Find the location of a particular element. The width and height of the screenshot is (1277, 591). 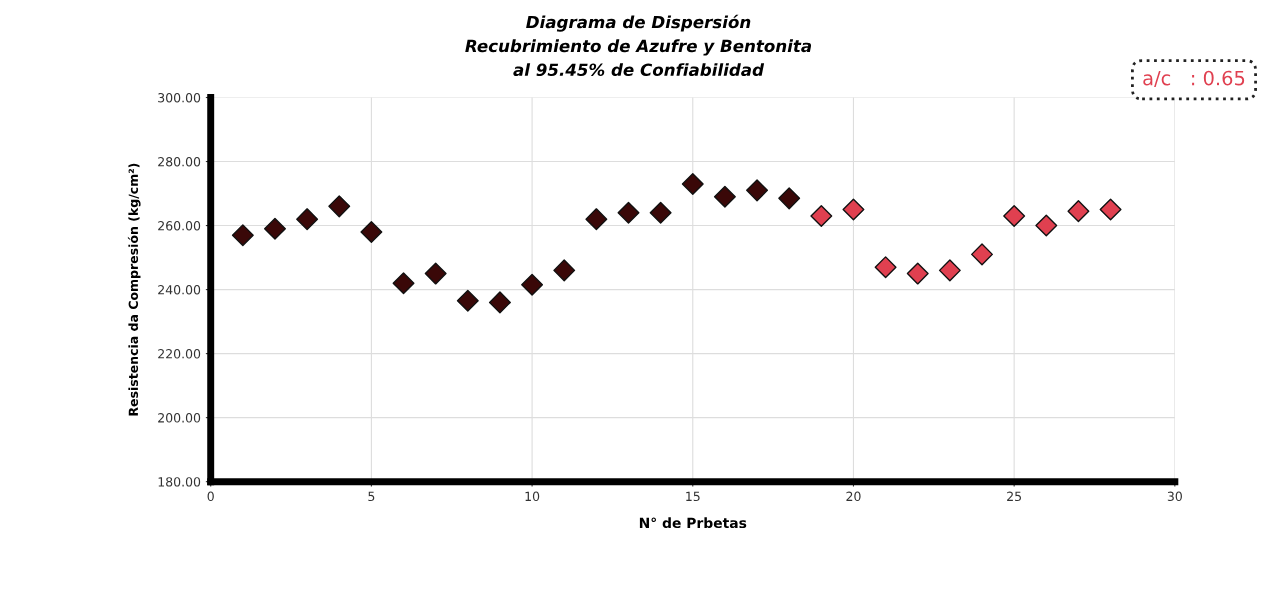

y-tick-label: 220.00 is located at coordinates (179, 354).